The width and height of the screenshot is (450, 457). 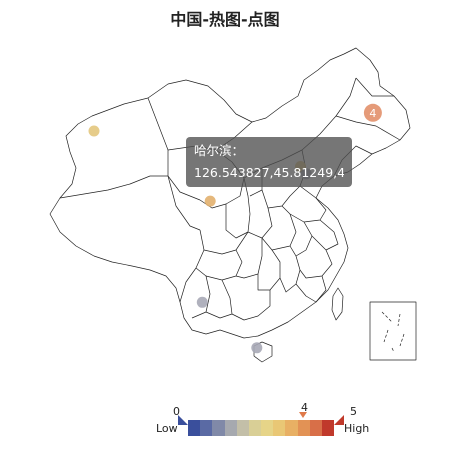 What do you see at coordinates (183, 420) in the screenshot?
I see `visual-map-min-handle` at bounding box center [183, 420].